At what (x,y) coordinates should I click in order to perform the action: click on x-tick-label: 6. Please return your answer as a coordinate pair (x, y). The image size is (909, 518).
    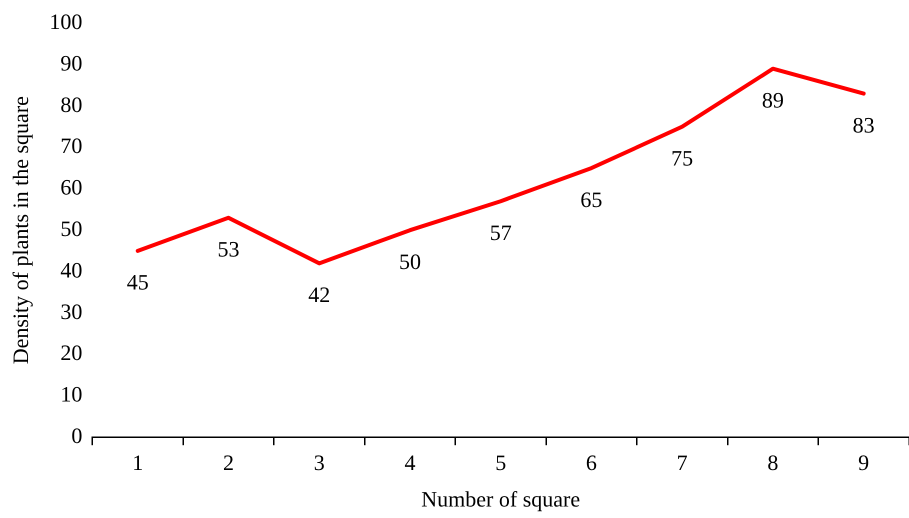
    Looking at the image, I should click on (591, 463).